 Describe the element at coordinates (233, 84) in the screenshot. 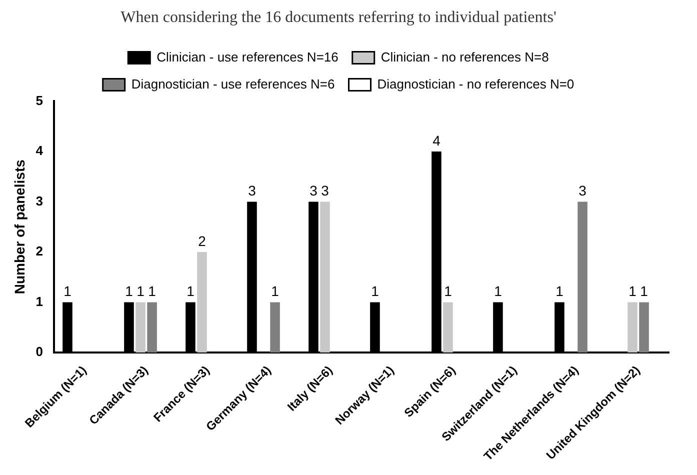

I see `legend-label: Diagnostician - use references N=6` at that location.